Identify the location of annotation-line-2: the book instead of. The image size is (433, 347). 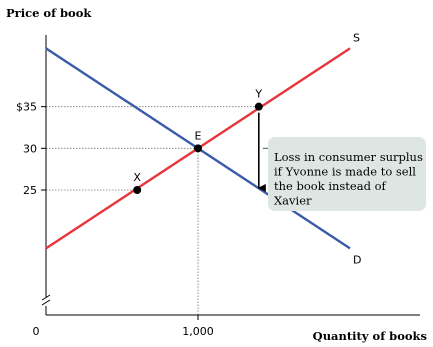
(330, 186).